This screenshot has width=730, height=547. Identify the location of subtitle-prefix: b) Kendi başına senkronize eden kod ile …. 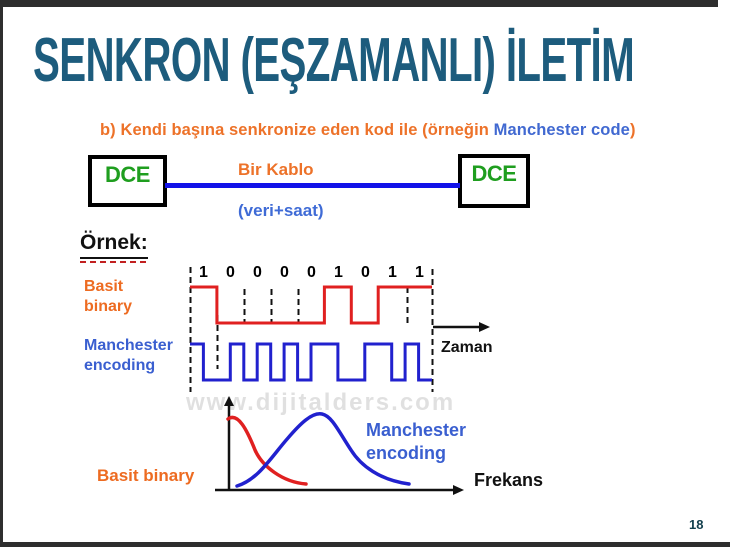
(297, 130).